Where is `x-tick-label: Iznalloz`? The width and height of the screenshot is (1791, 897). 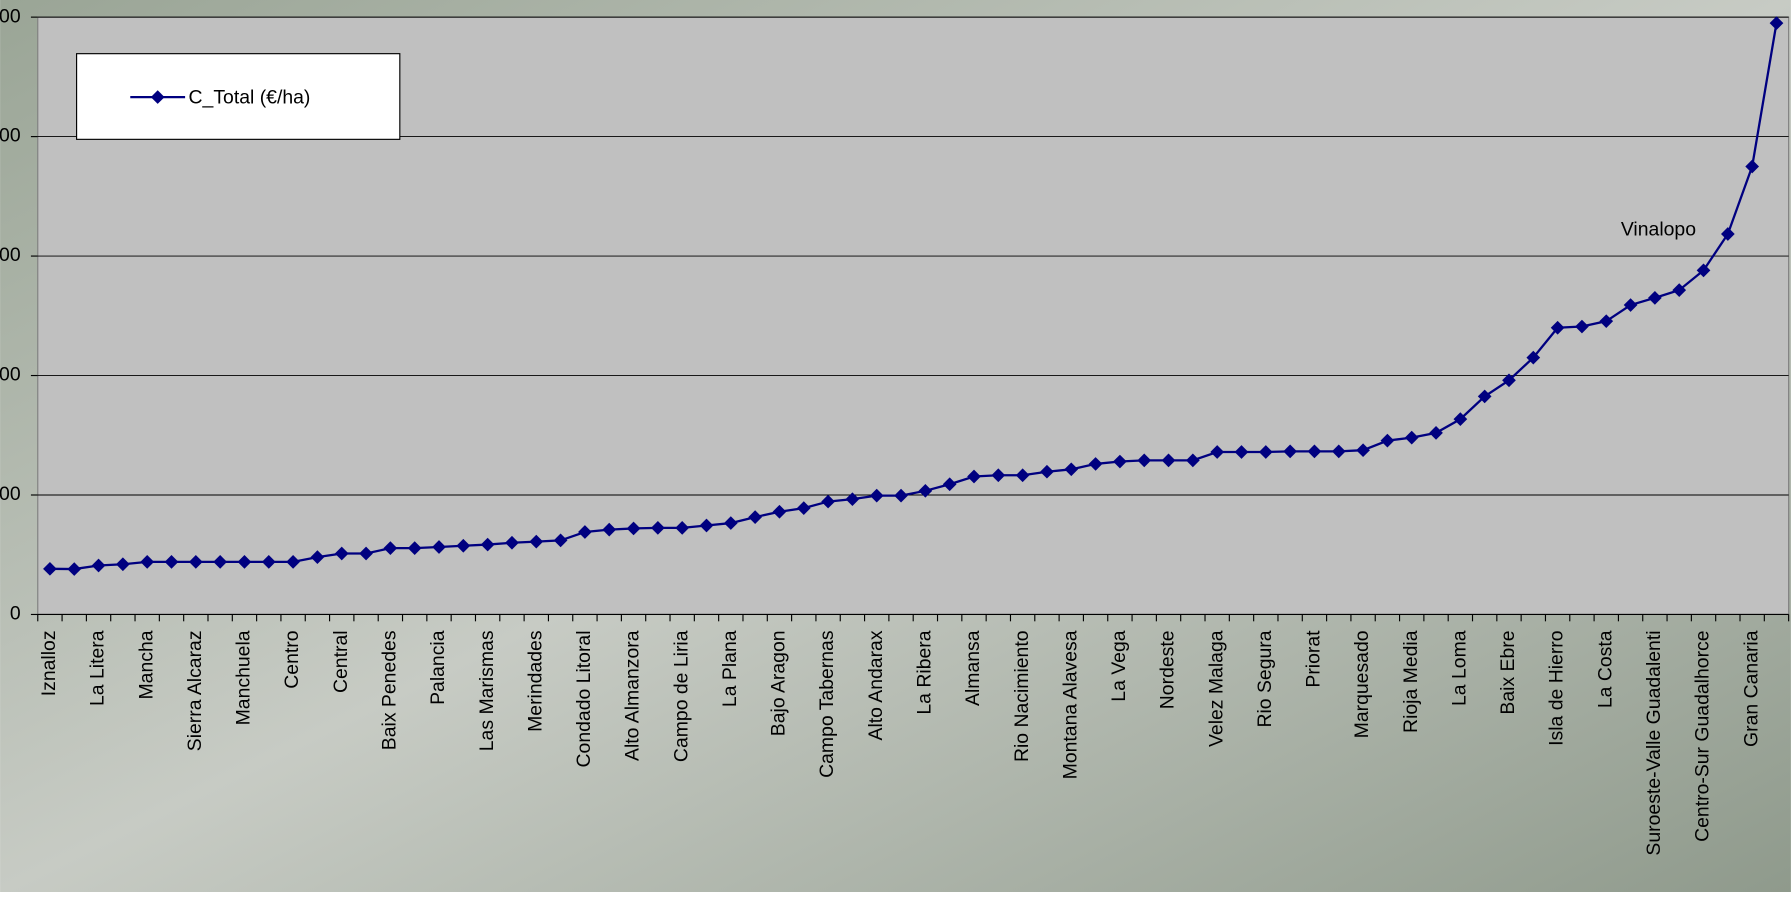 x-tick-label: Iznalloz is located at coordinates (49, 663).